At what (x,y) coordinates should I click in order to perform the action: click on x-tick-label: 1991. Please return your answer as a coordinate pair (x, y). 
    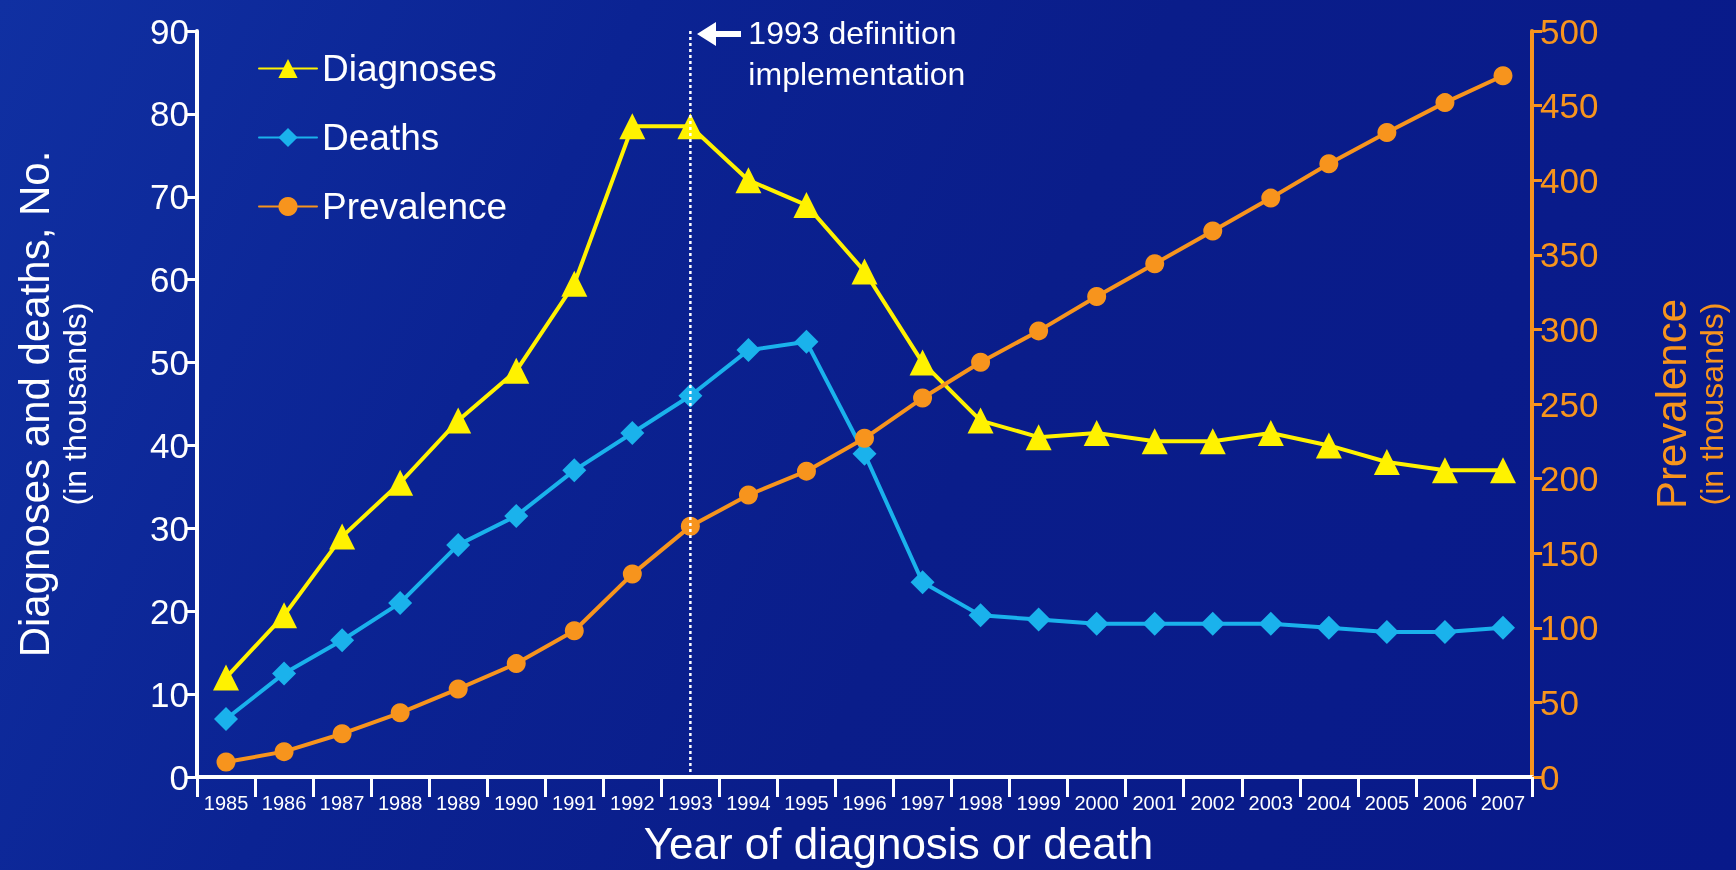
    Looking at the image, I should click on (574, 803).